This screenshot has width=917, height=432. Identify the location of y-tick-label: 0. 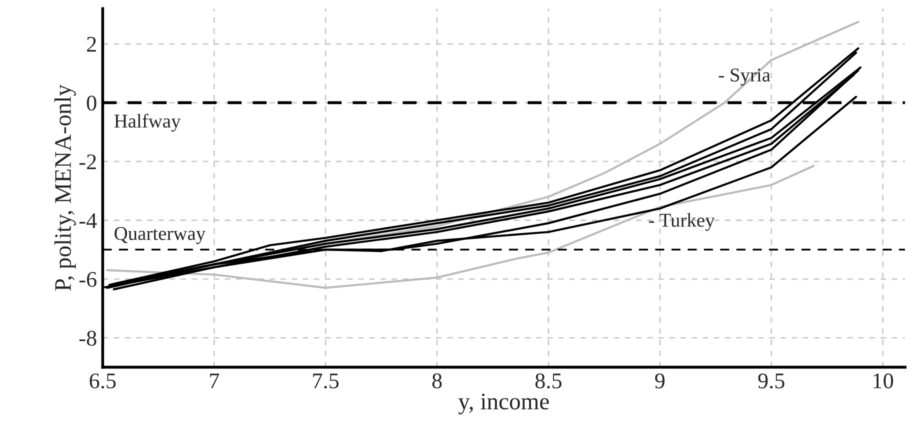
(91, 103).